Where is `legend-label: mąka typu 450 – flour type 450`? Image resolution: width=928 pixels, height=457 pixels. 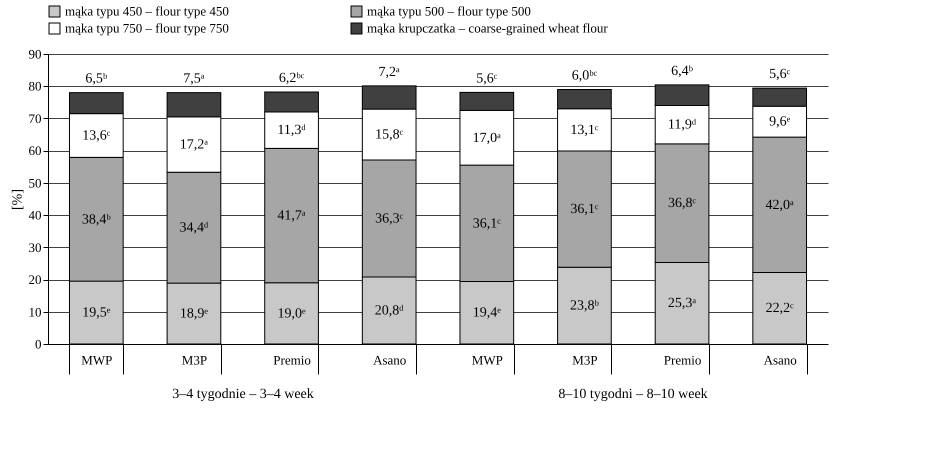
legend-label: mąka typu 450 – flour type 450 is located at coordinates (147, 11).